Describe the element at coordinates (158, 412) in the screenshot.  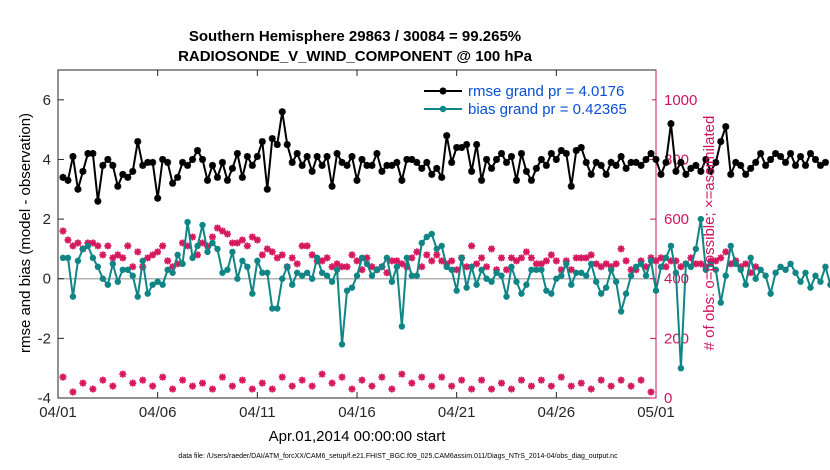
I see `x-tick-label-1: 04/06` at that location.